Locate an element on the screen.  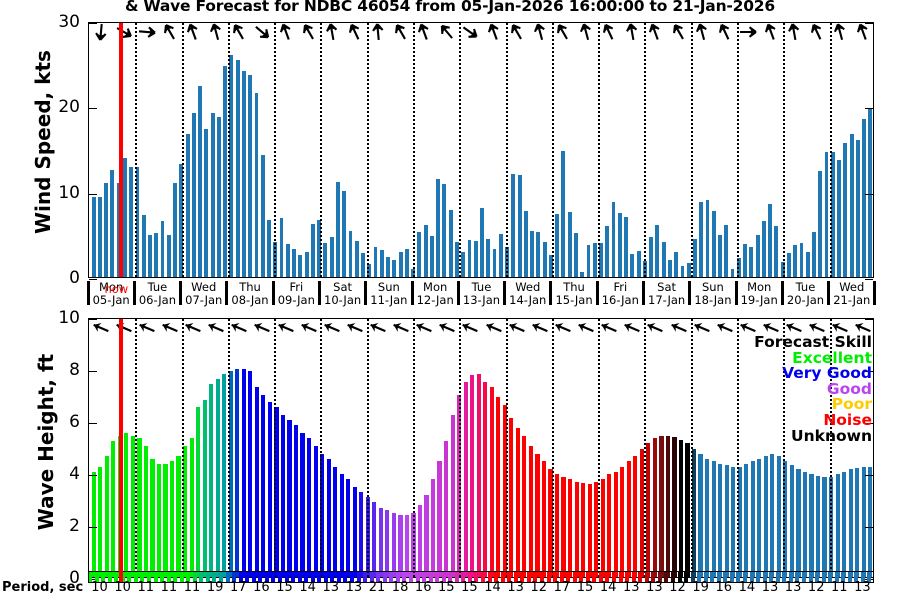
period-value: 10 is located at coordinates (122, 587).